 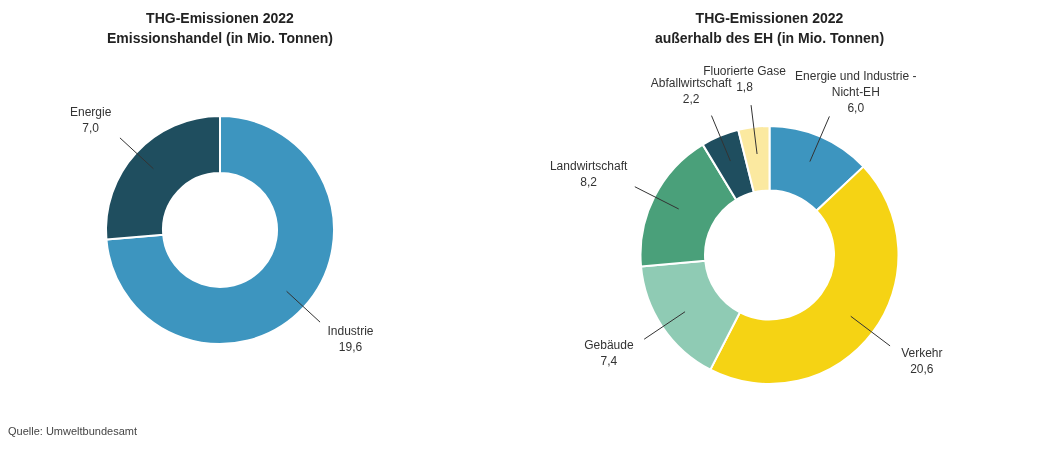 I want to click on source-note: Quelle: Umweltbundesamt, so click(x=73, y=431).